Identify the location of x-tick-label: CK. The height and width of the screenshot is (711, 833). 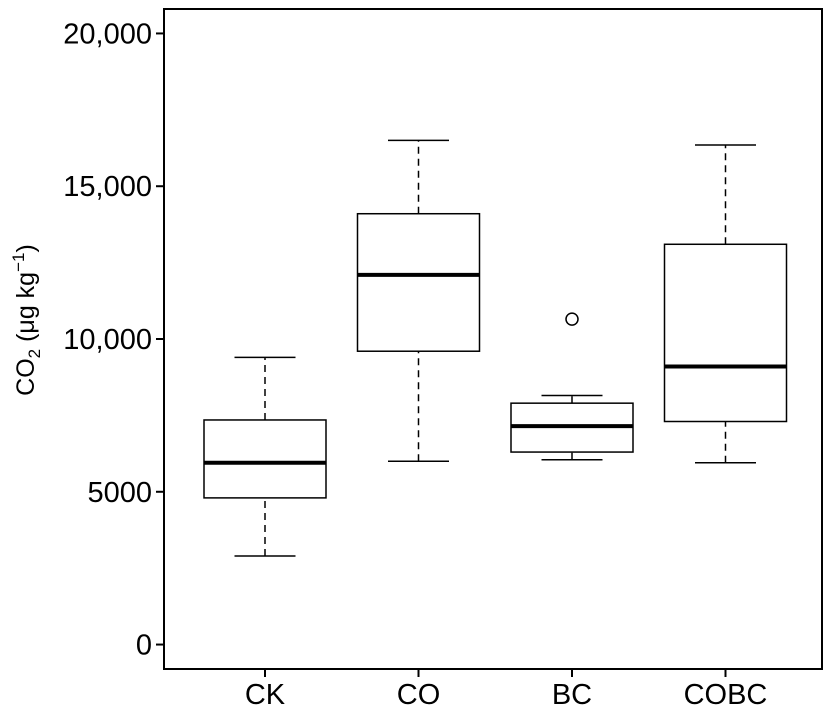
(265, 695).